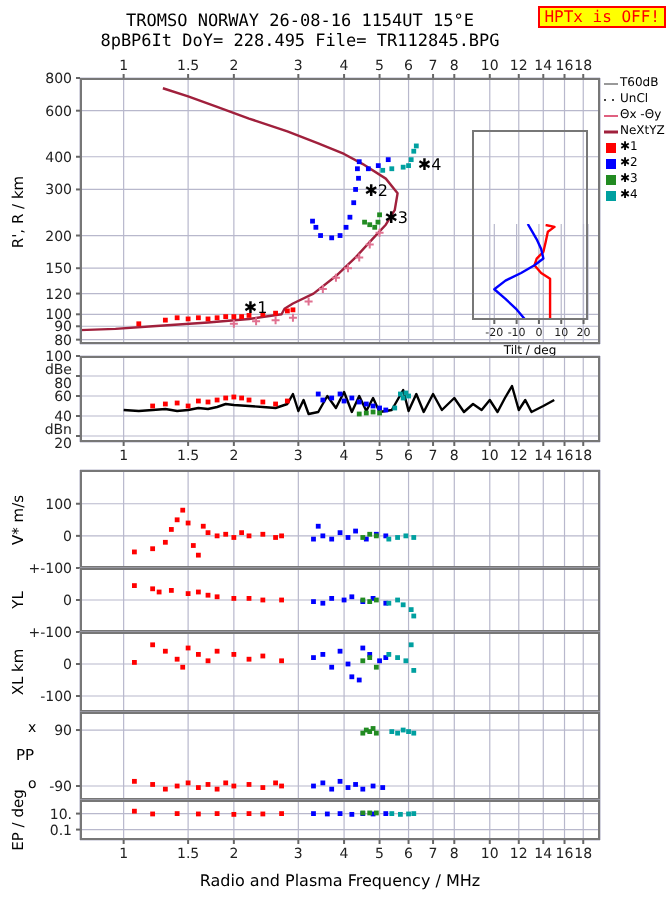 This screenshot has width=670, height=902. What do you see at coordinates (376, 191) in the screenshot?
I see `annotation: ✱2` at bounding box center [376, 191].